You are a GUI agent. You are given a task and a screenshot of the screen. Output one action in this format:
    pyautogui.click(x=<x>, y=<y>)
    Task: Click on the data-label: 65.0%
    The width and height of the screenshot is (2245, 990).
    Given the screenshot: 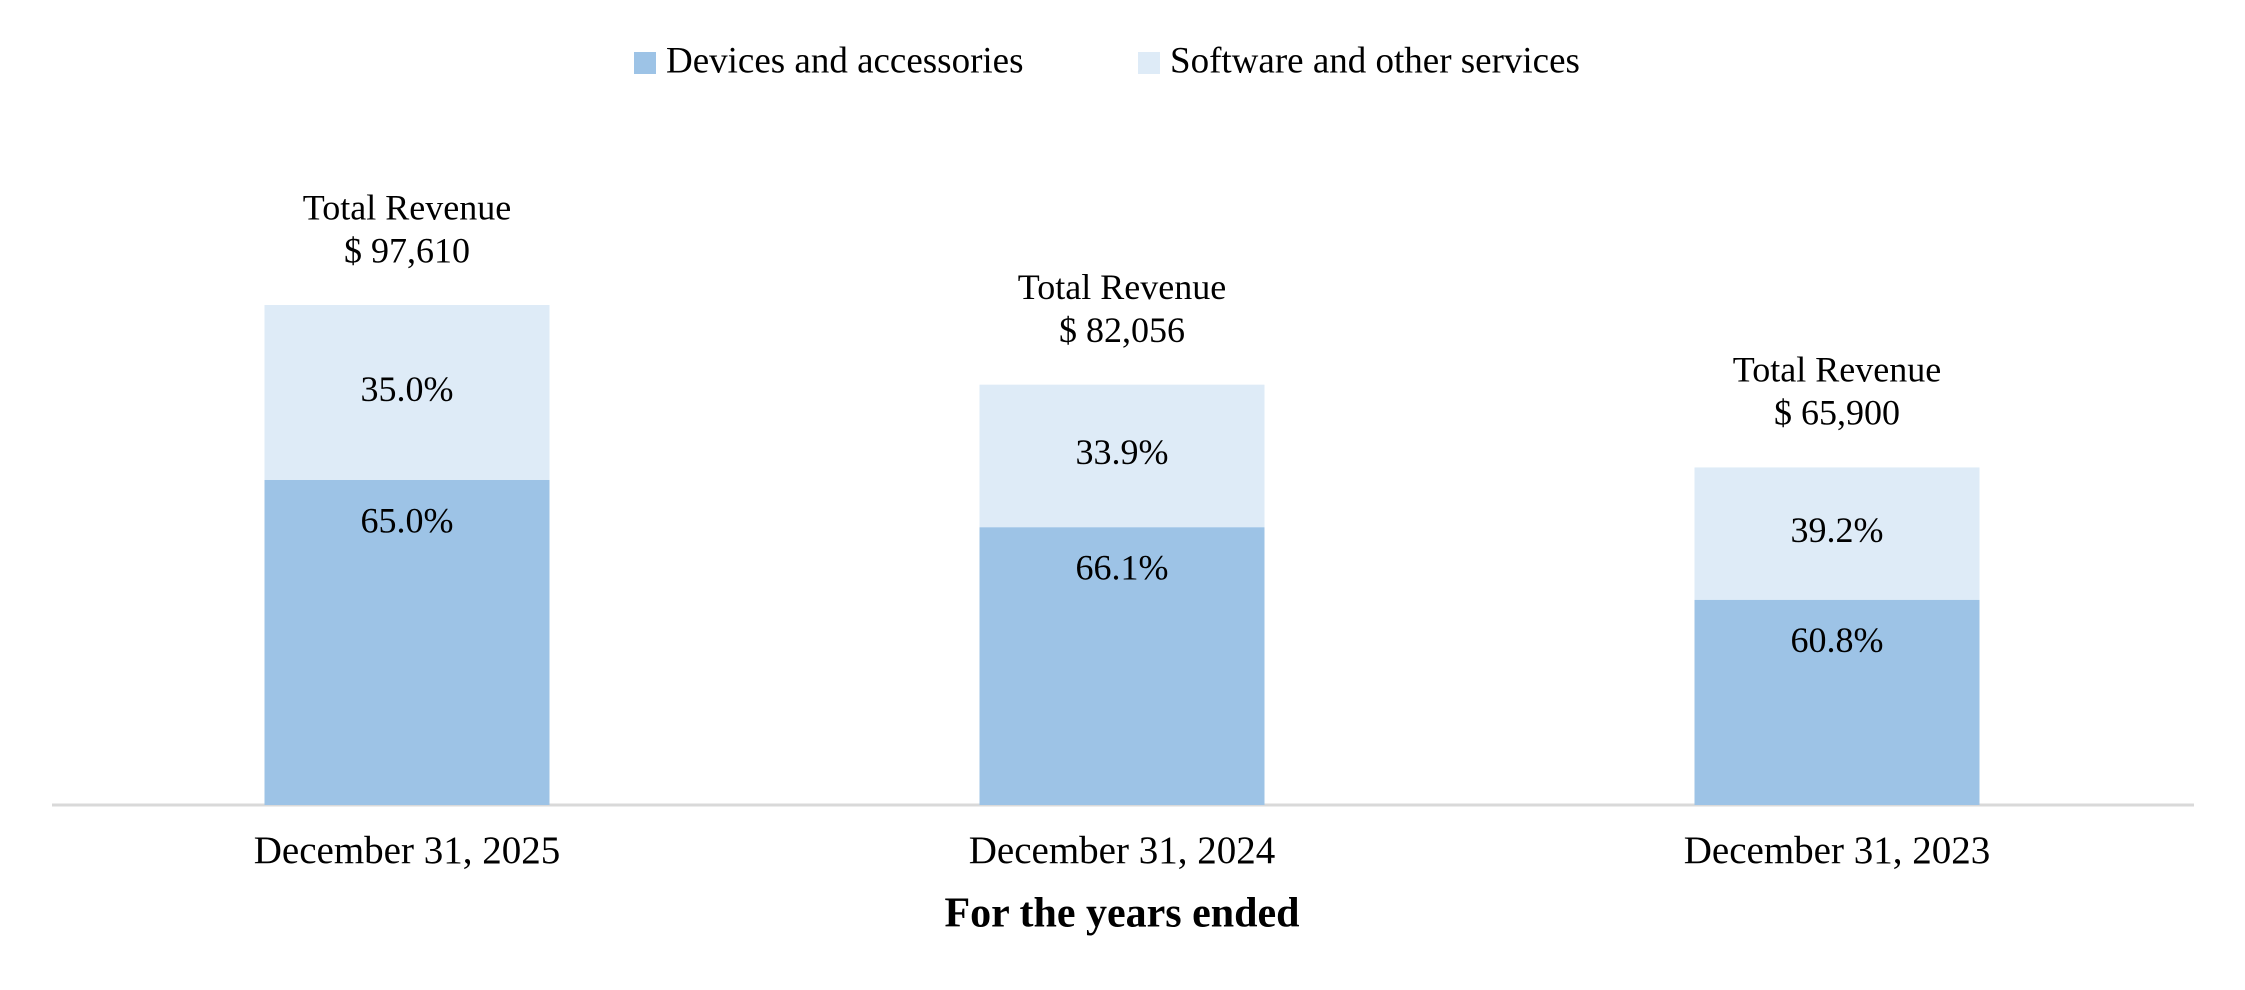 What is the action you would take?
    pyautogui.click(x=407, y=520)
    